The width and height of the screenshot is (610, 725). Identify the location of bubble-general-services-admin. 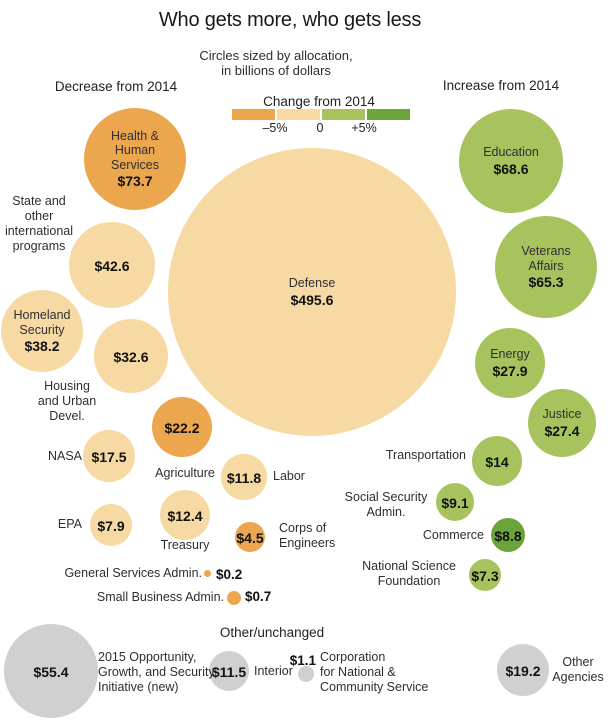
(207, 573).